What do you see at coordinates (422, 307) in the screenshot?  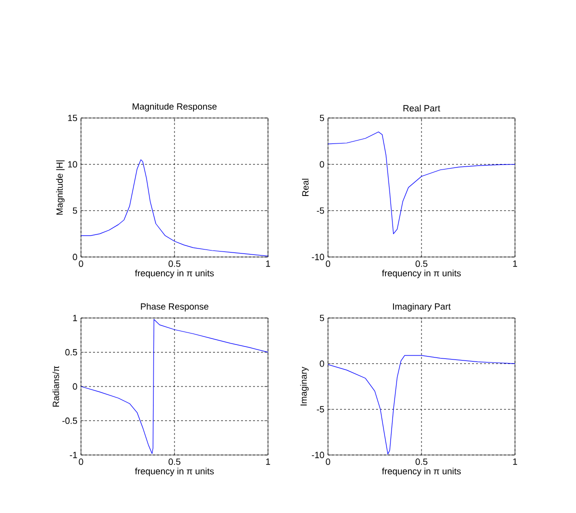 I see `chart-title: Imaginary Part` at bounding box center [422, 307].